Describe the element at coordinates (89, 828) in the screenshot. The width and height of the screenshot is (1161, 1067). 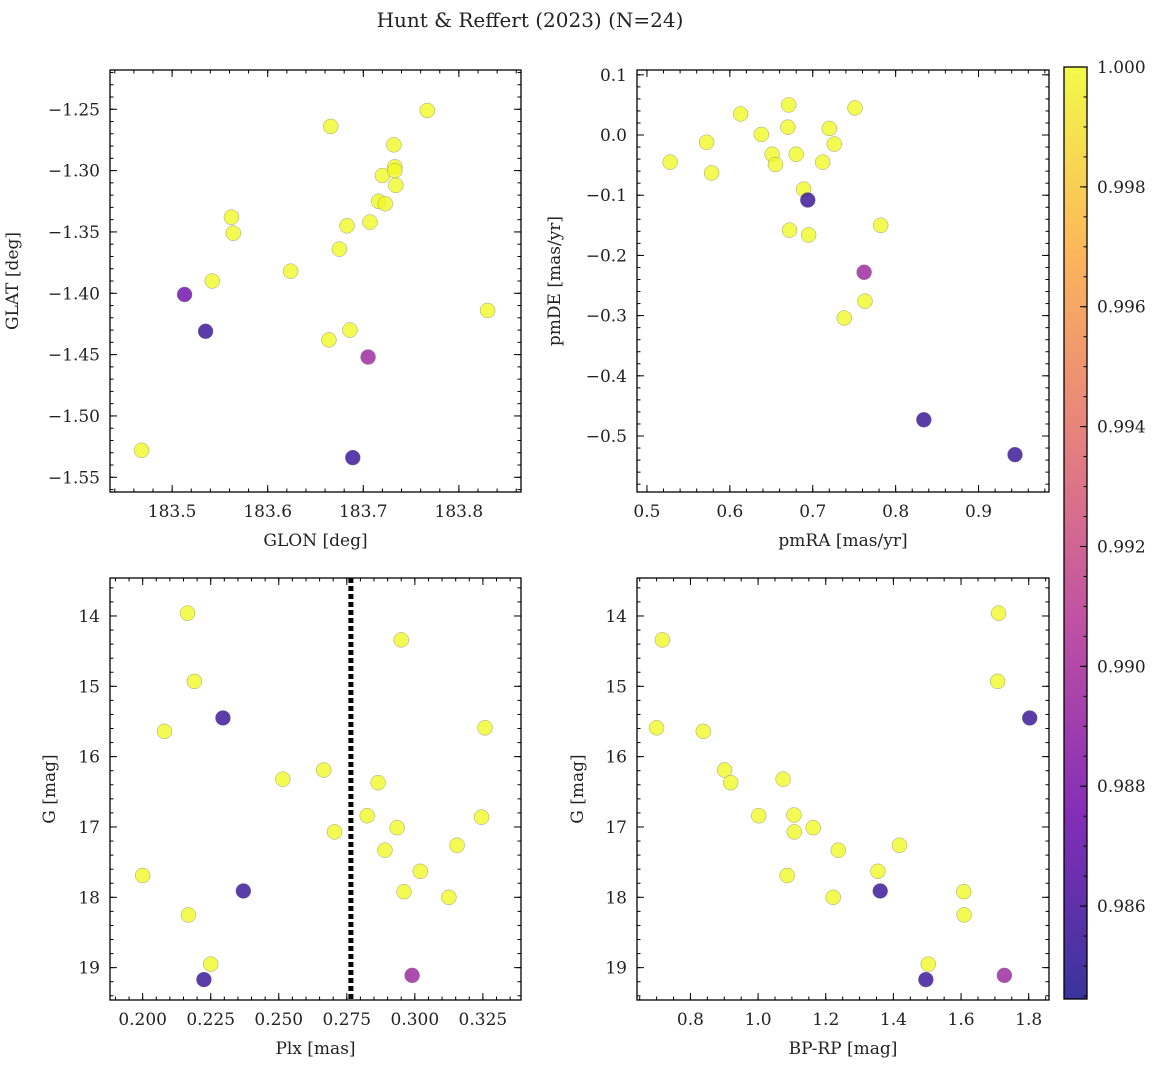
I see `y-tick-label: 17` at that location.